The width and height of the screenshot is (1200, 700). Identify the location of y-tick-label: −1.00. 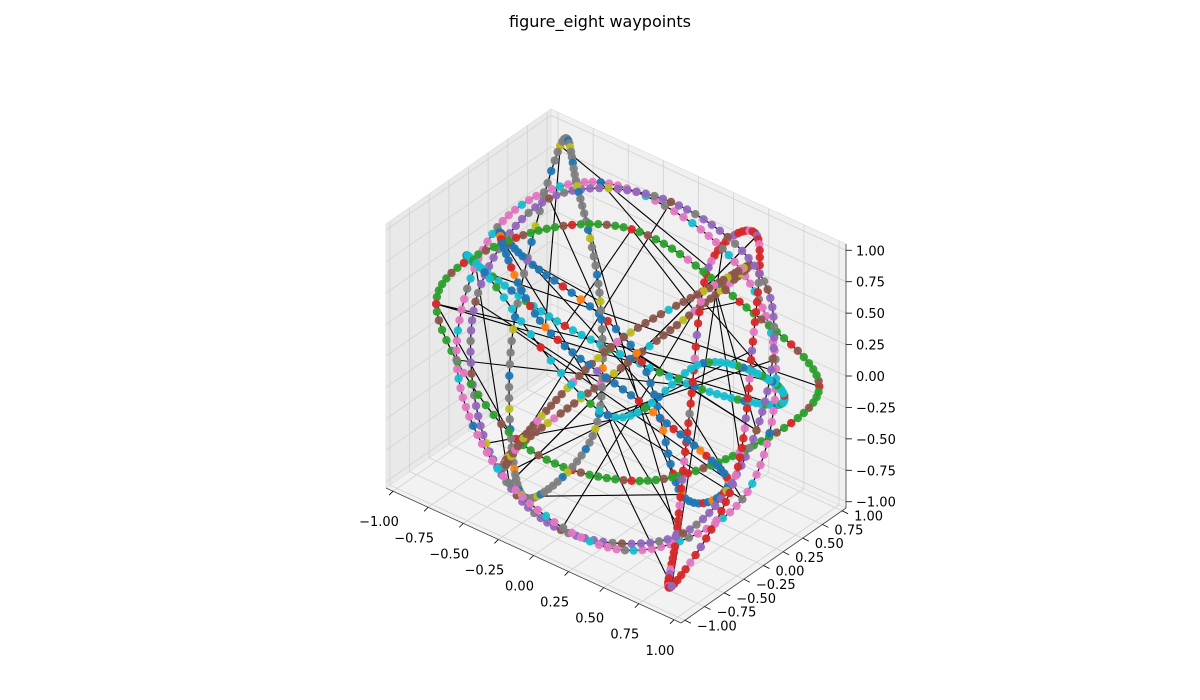
(717, 626).